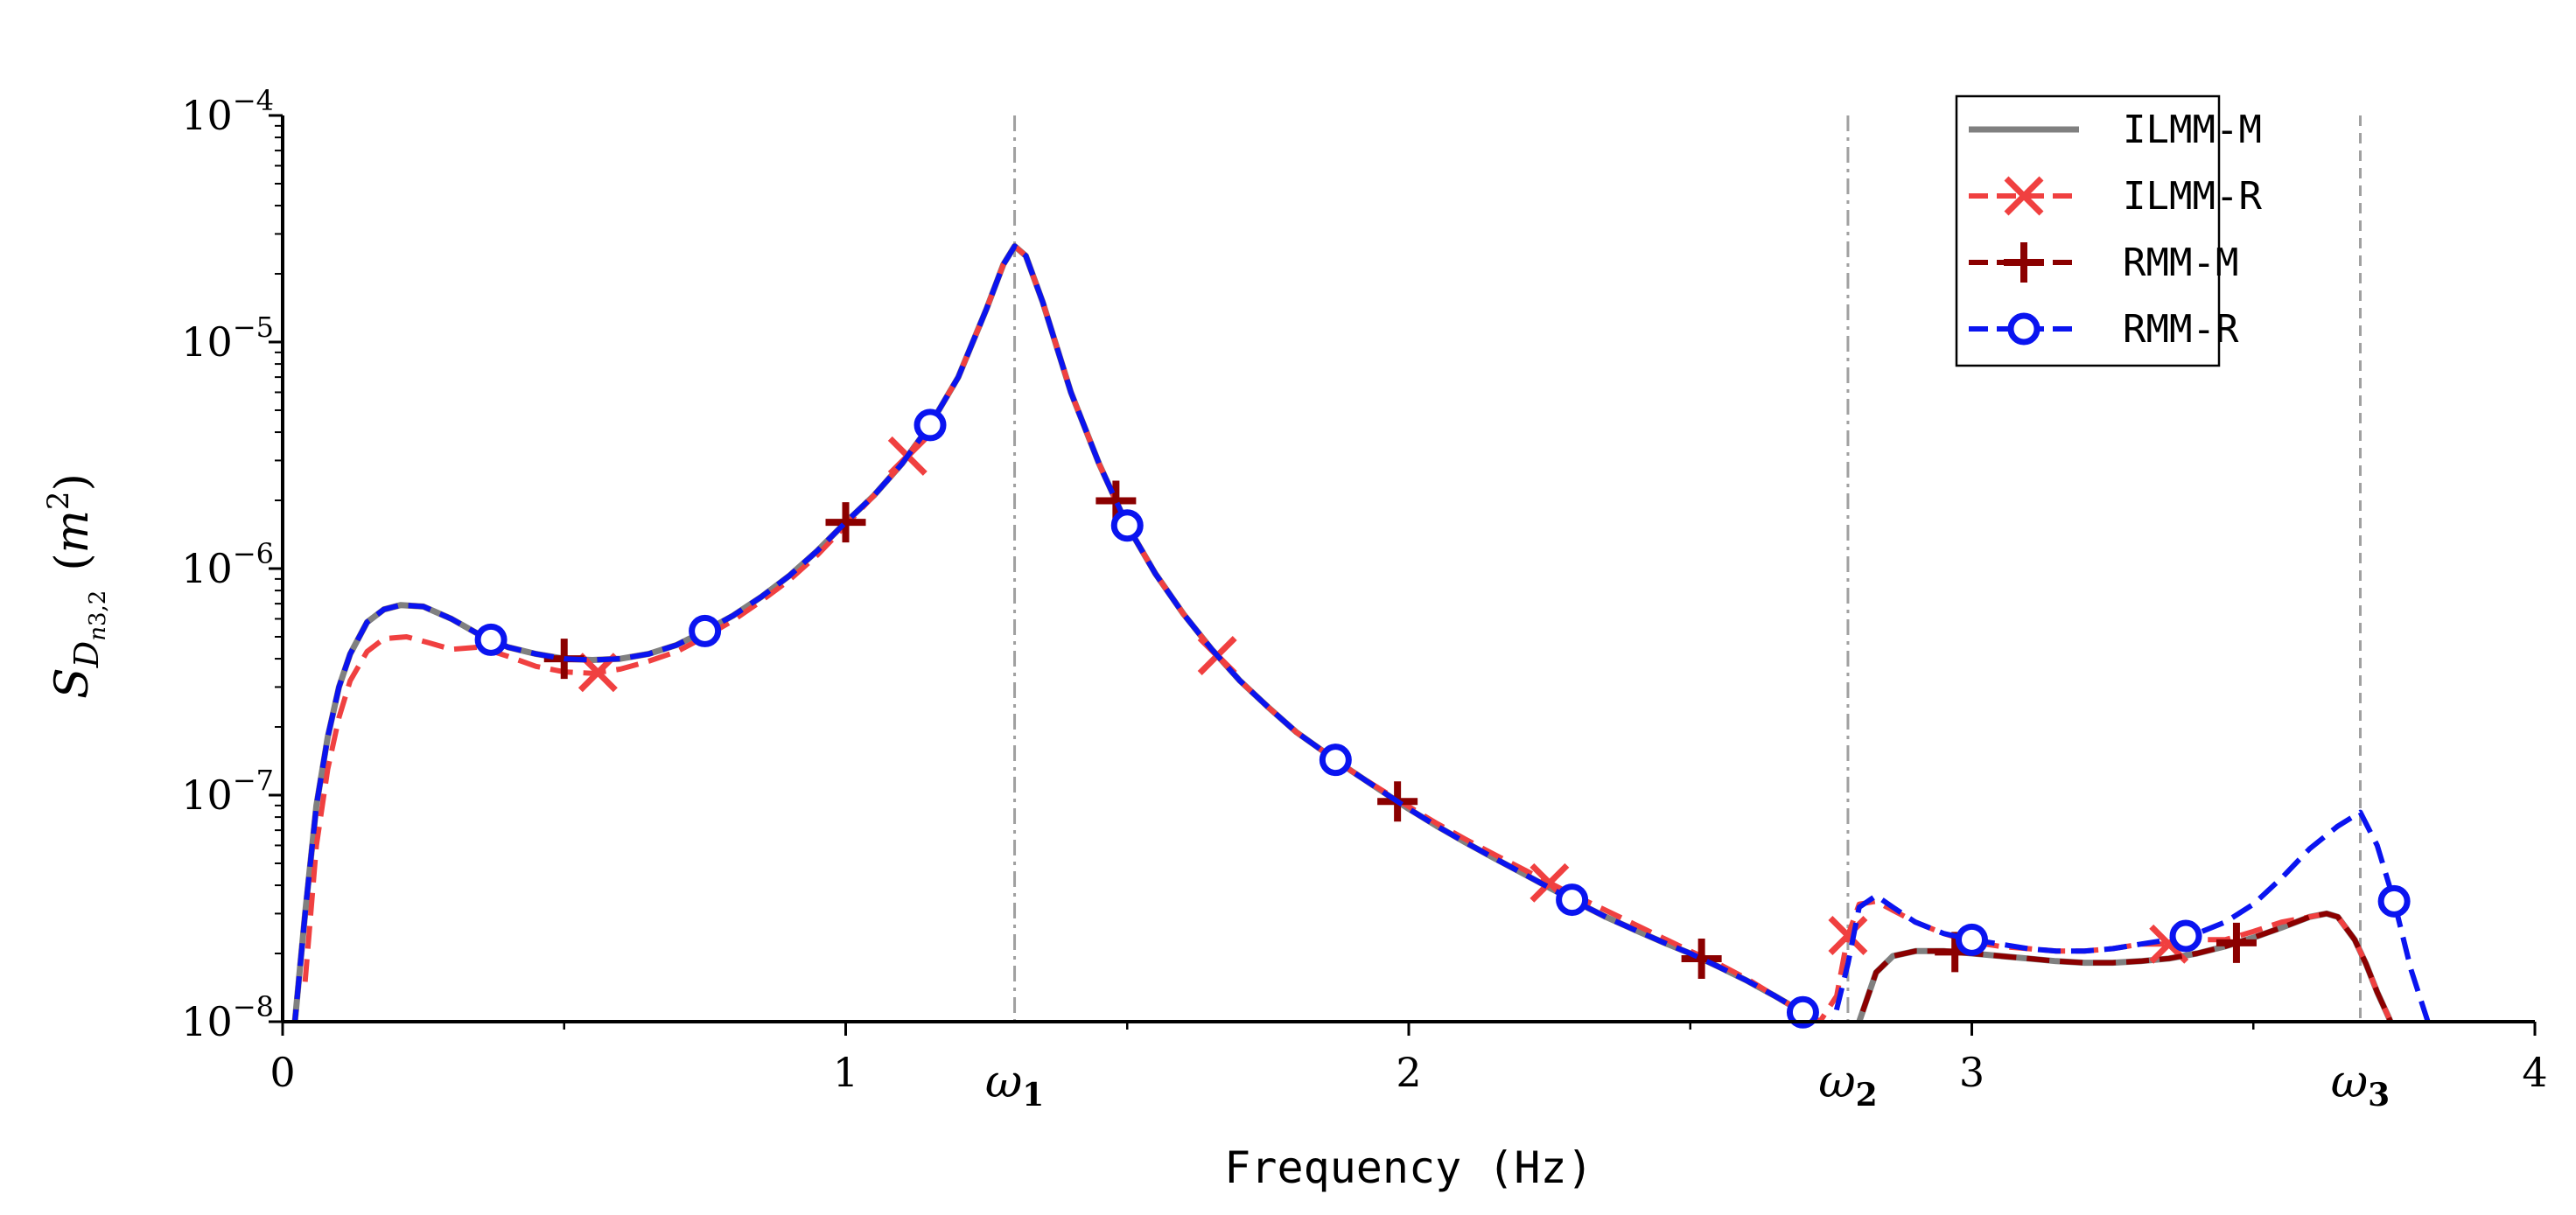  Describe the element at coordinates (845, 1072) in the screenshot. I see `x-tick-label: 1` at that location.